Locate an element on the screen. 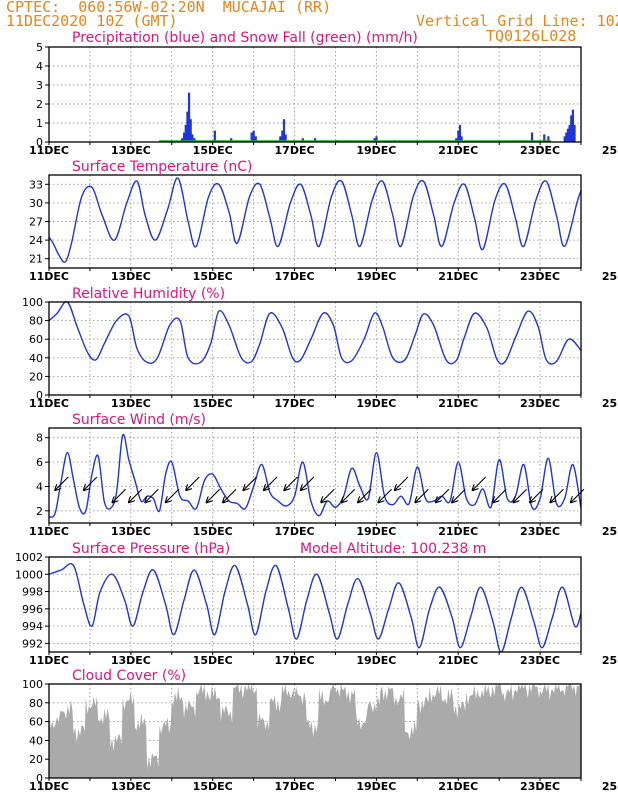  panel-title: Surface Temperature (nC) is located at coordinates (162, 167).